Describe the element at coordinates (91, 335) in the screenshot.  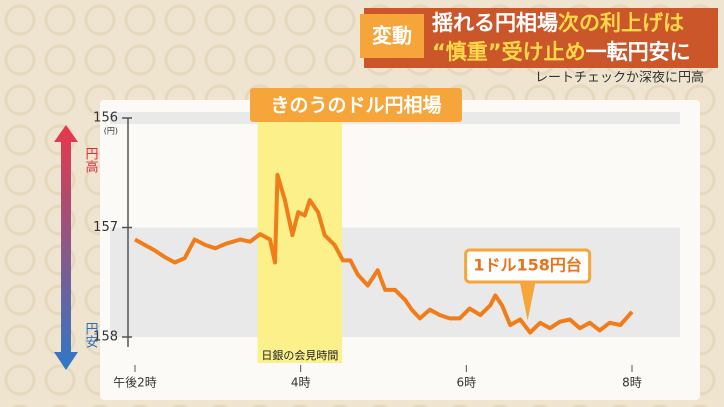
I see `direction-label: 円安` at that location.